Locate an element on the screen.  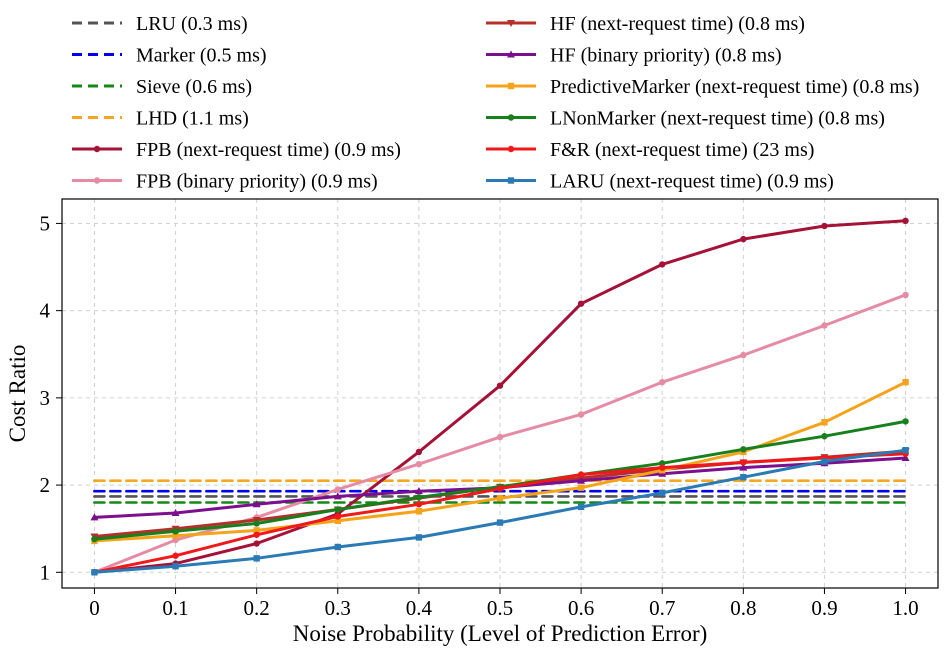
legend-item: HF (next-request time) (0.8 ms) is located at coordinates (645, 24).